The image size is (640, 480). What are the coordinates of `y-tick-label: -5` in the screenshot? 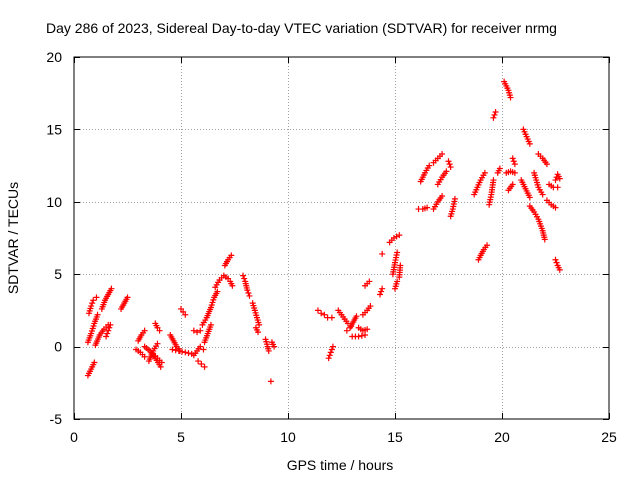 It's located at (56, 419).